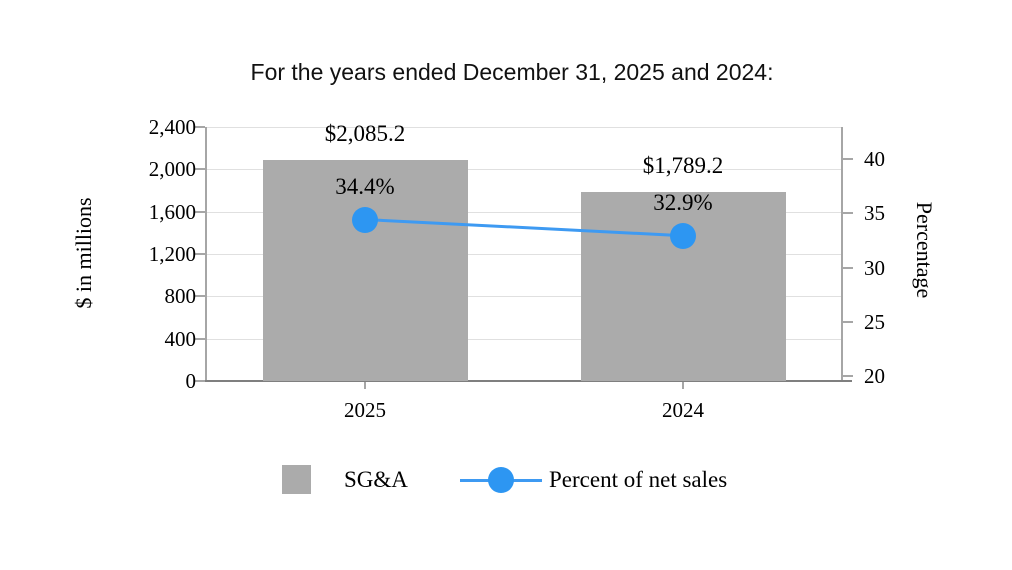 This screenshot has width=1012, height=570. I want to click on left-axis-title: $ in millions, so click(83, 253).